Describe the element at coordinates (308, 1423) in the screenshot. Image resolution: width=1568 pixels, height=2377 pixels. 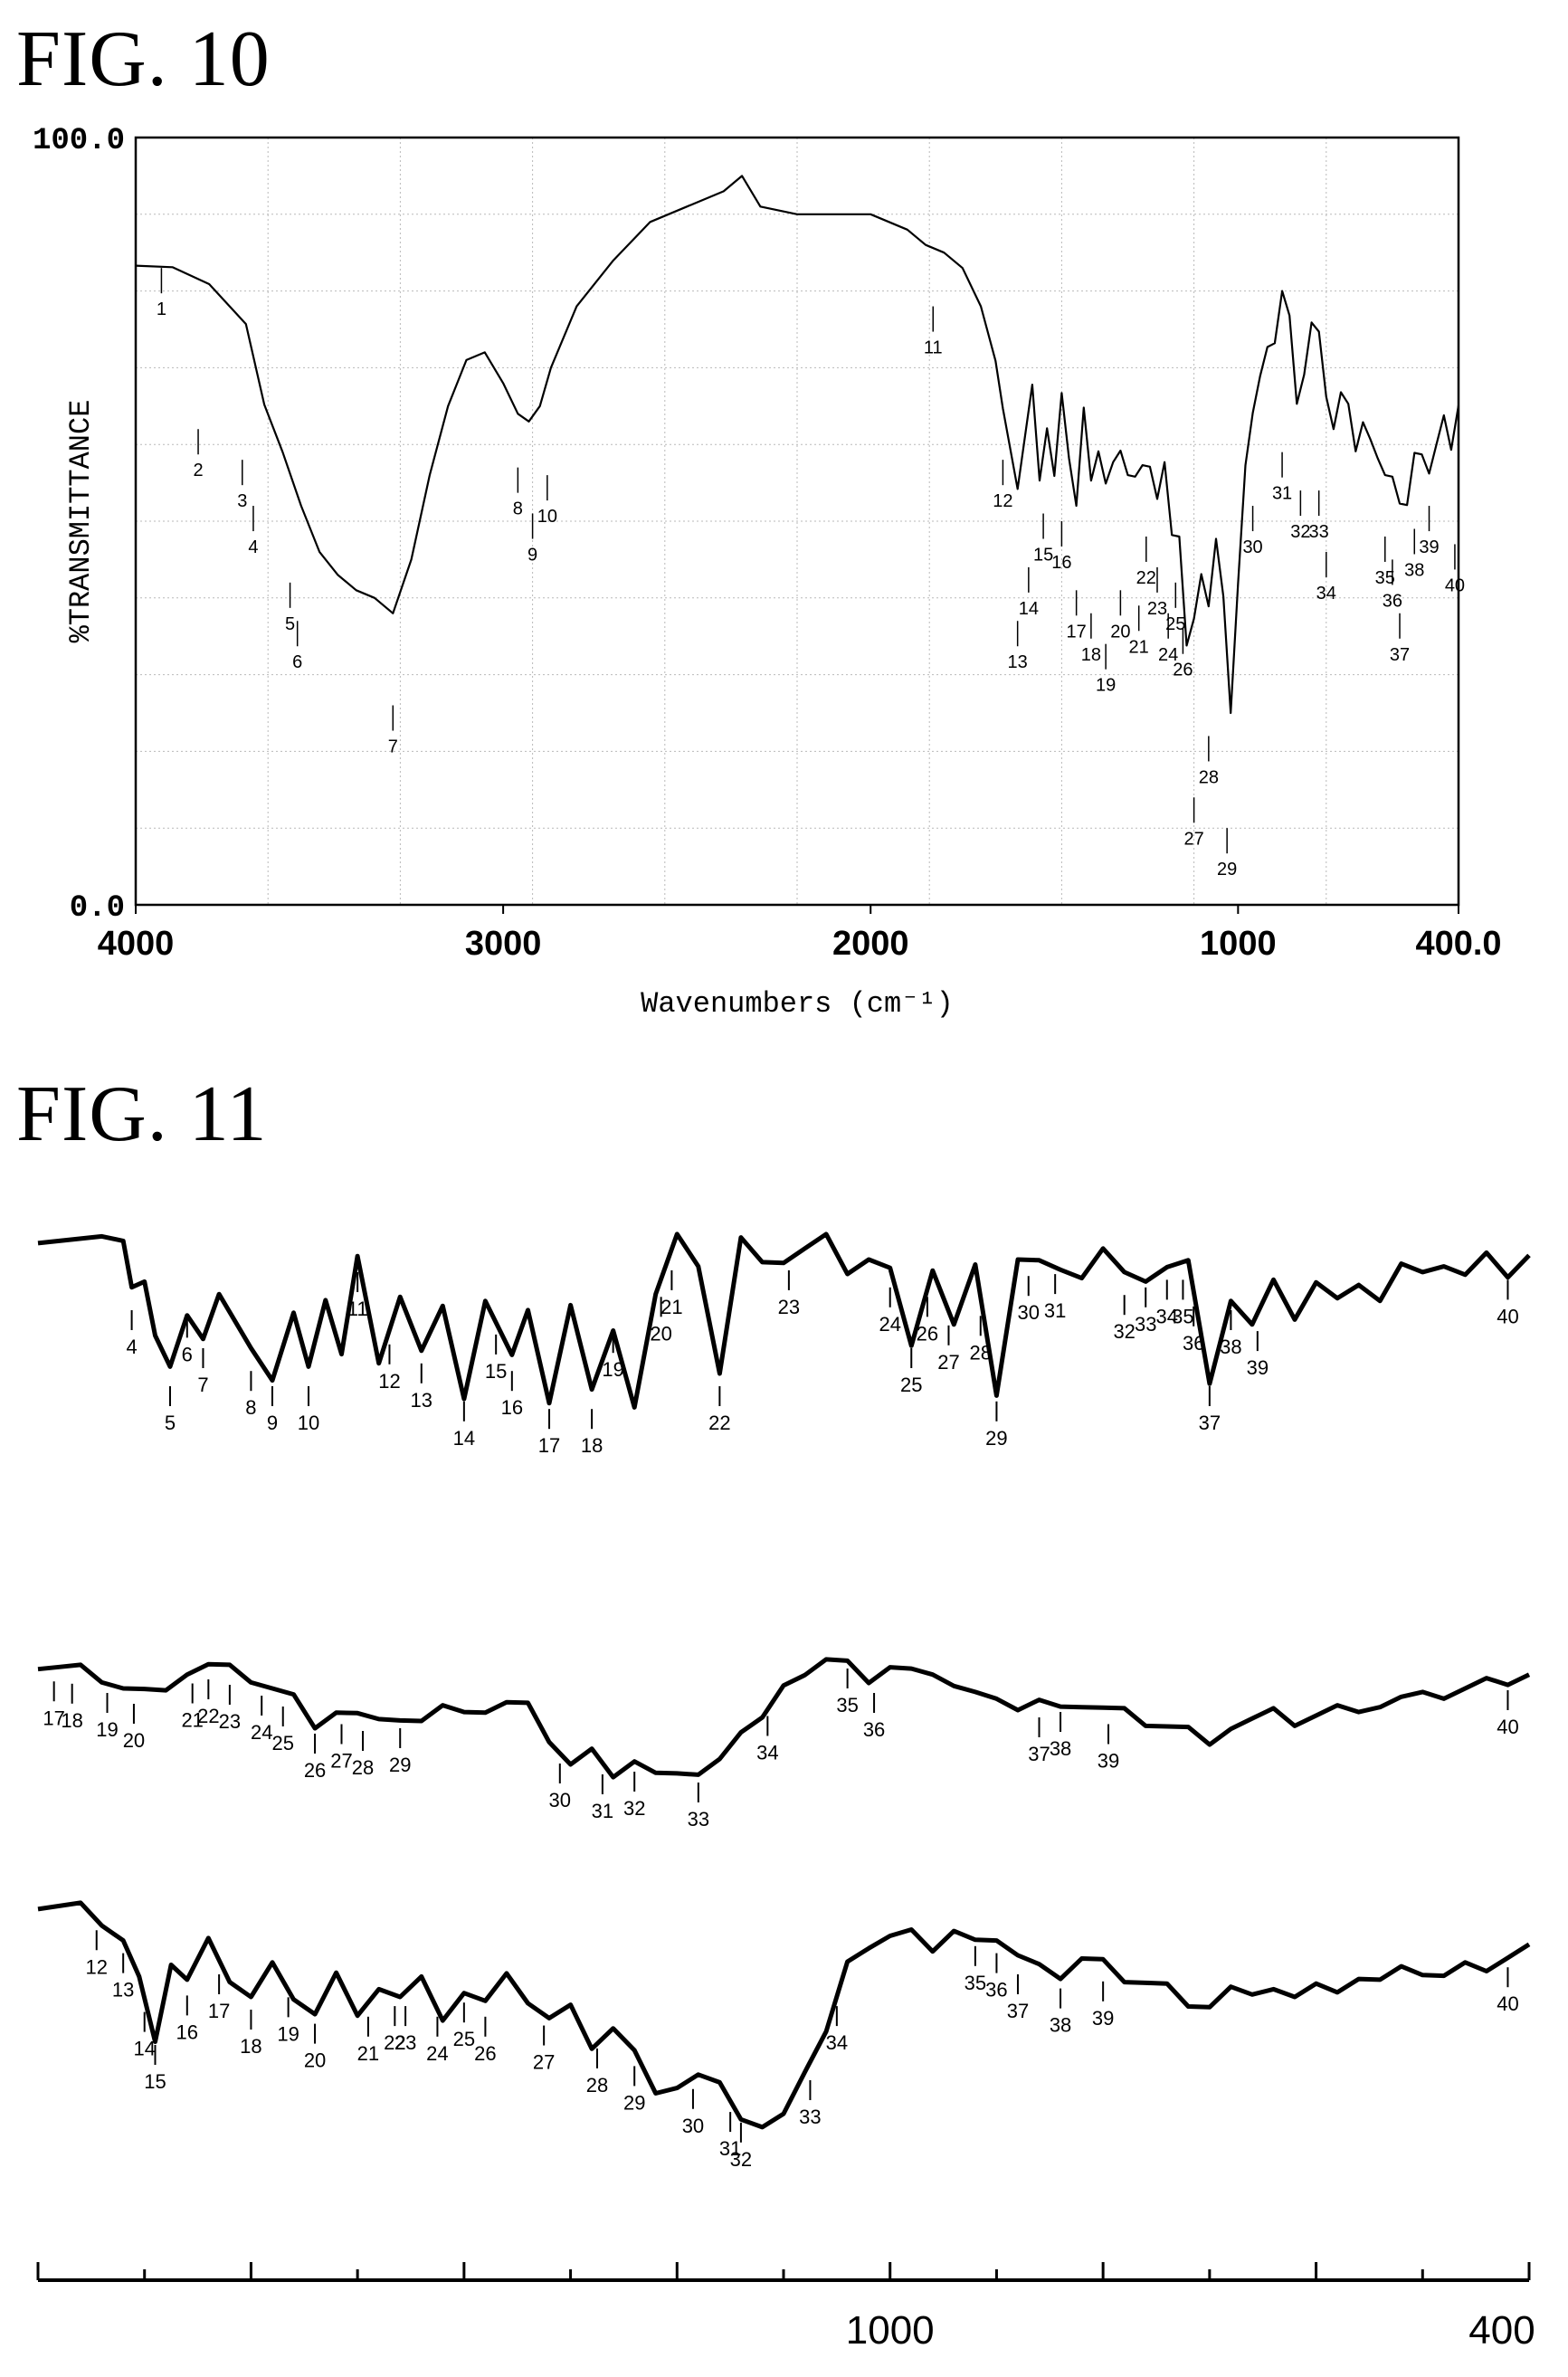
I see `fig11-peak-label: 10` at that location.